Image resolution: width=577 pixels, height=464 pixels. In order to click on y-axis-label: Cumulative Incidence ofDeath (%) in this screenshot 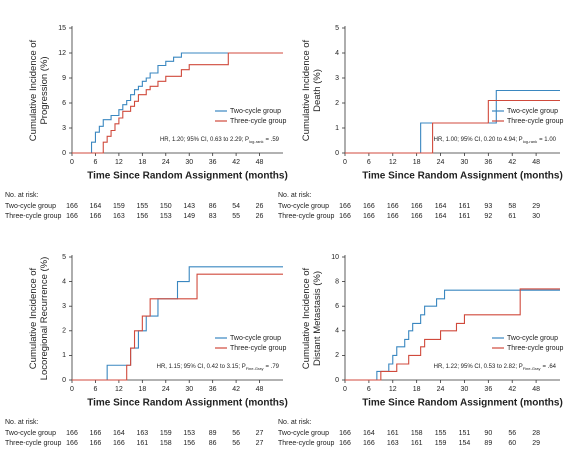, I will do `click(312, 90)`.